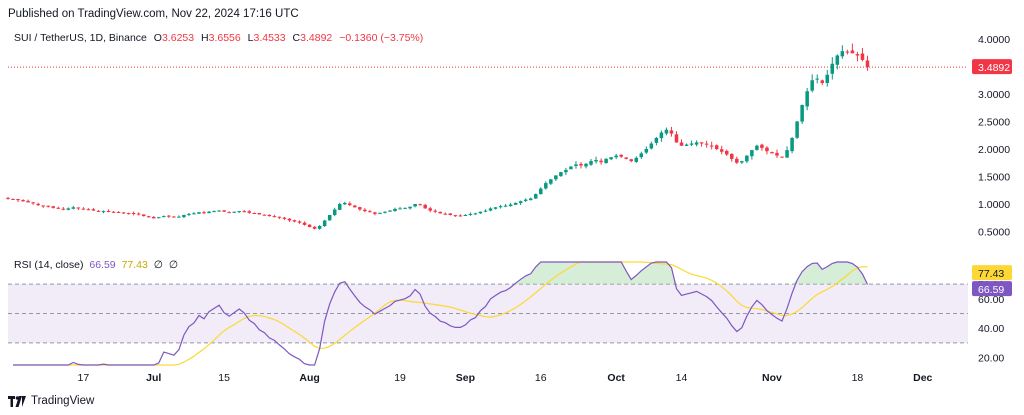 The height and width of the screenshot is (415, 1024). I want to click on rsi-ma-badge-bg, so click(992, 273).